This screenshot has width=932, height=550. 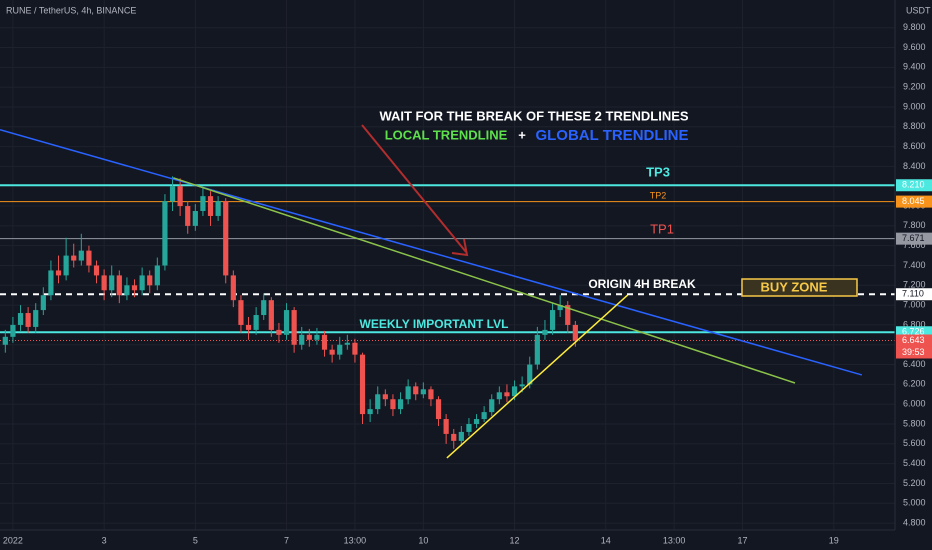 I want to click on price-tag-label: 8.210, so click(x=913, y=185).